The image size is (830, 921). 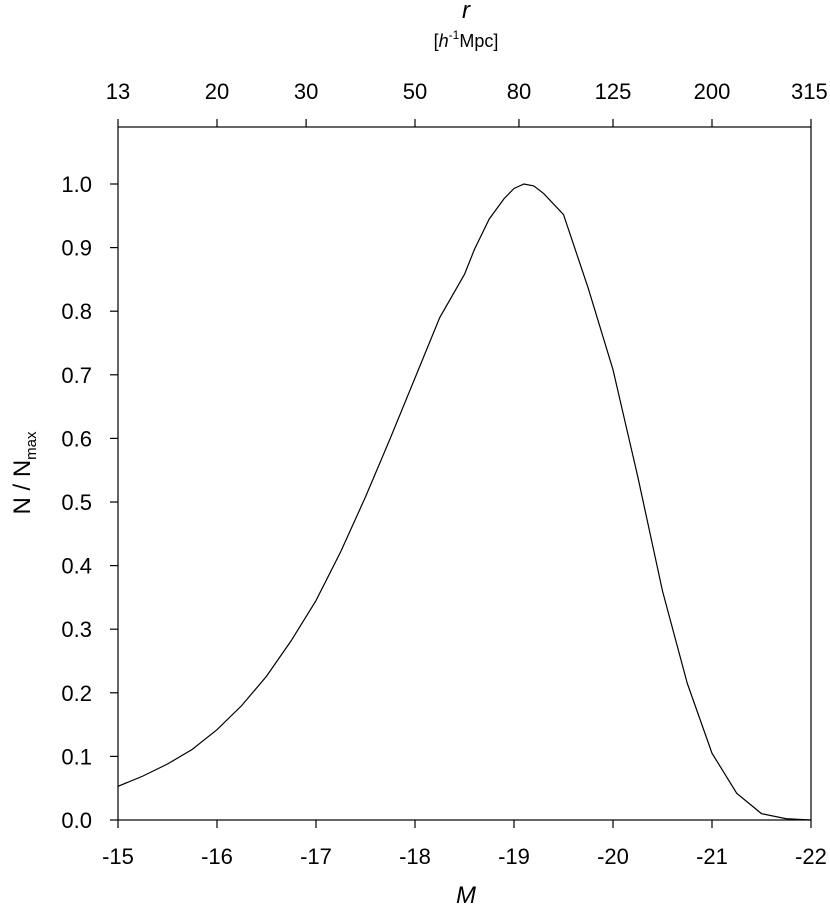 What do you see at coordinates (76, 820) in the screenshot?
I see `y-tick-label: 0.0` at bounding box center [76, 820].